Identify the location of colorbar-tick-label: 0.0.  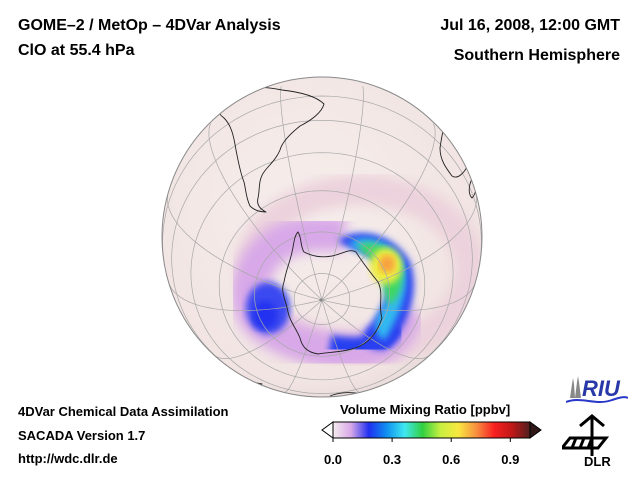
(333, 459).